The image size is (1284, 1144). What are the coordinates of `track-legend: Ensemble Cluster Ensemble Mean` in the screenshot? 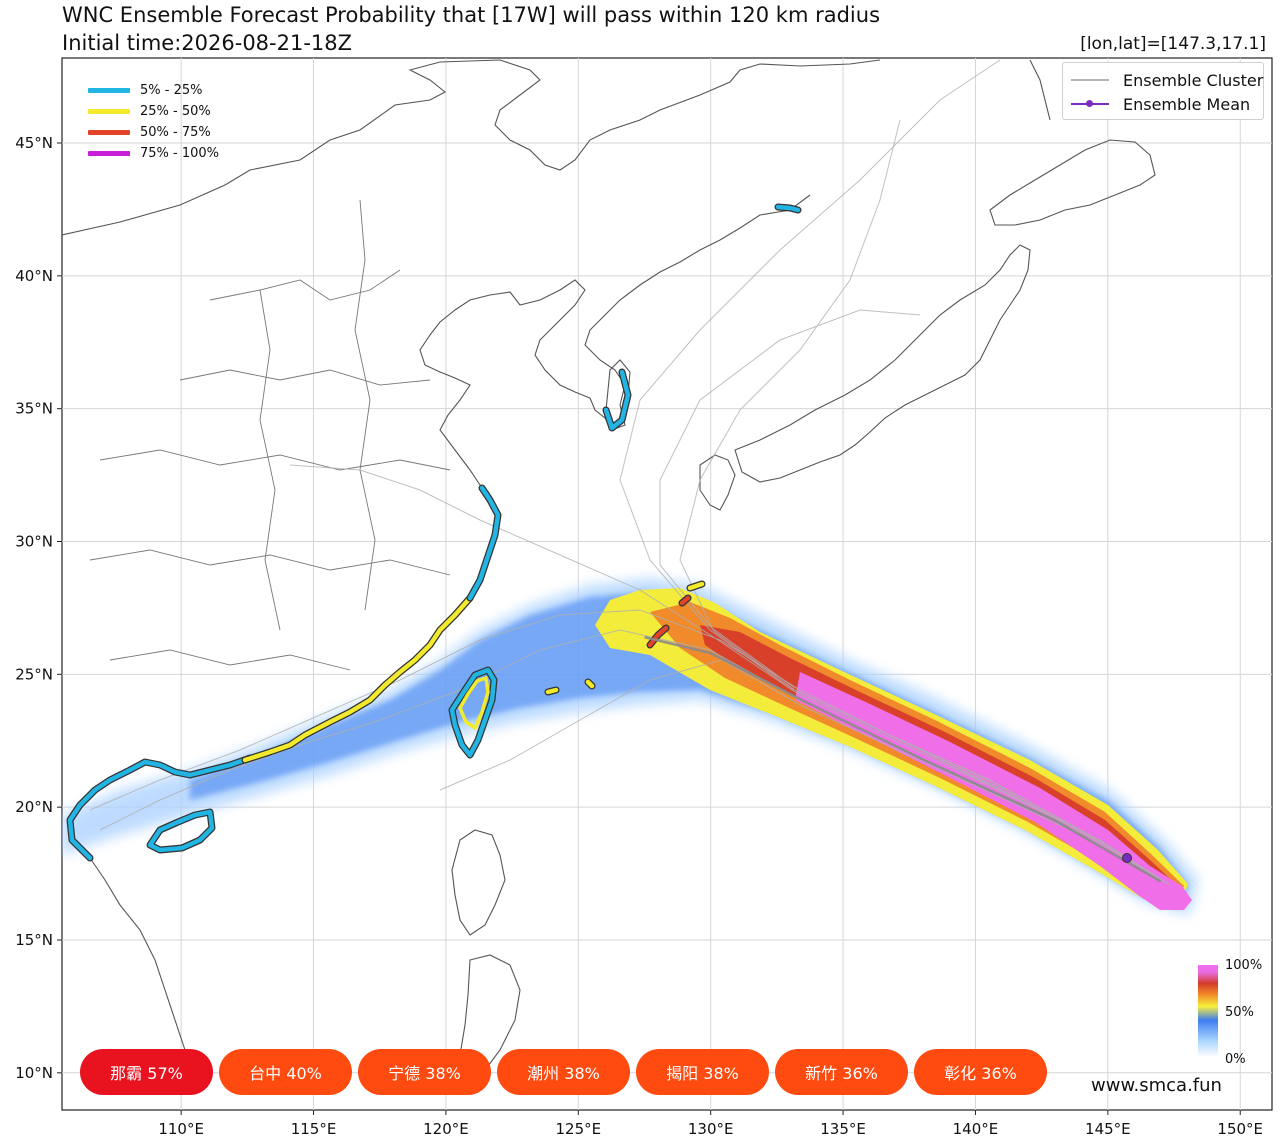 It's located at (1163, 91).